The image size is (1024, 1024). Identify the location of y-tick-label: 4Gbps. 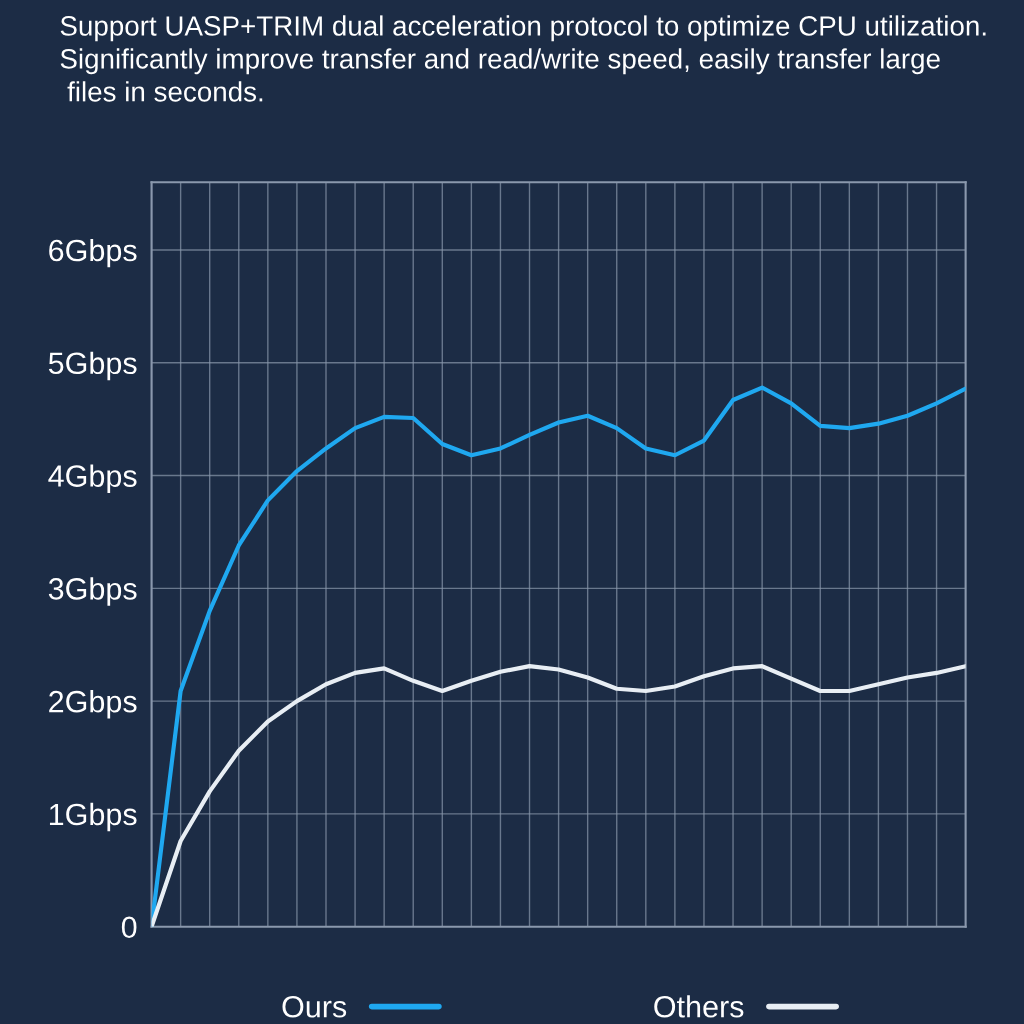
(92, 478).